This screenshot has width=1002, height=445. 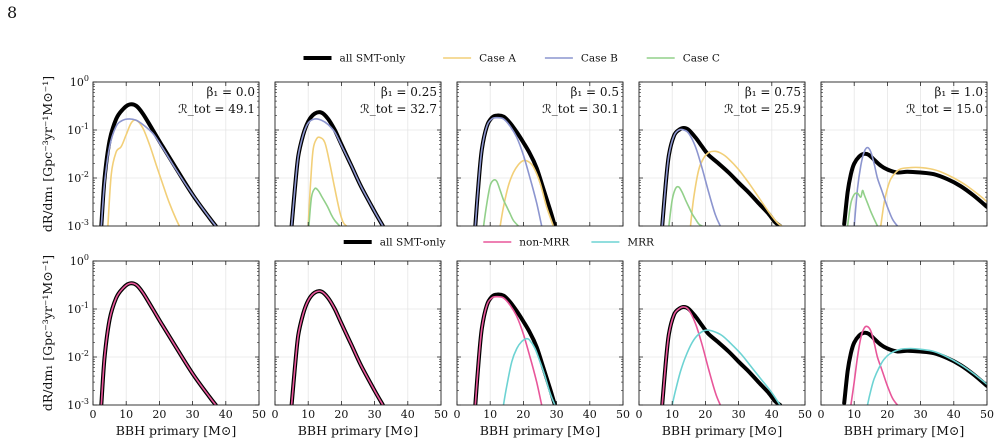 I want to click on panel-top-5: β₁ = 1.0 ℛ_tot = 15.0, so click(x=904, y=154).